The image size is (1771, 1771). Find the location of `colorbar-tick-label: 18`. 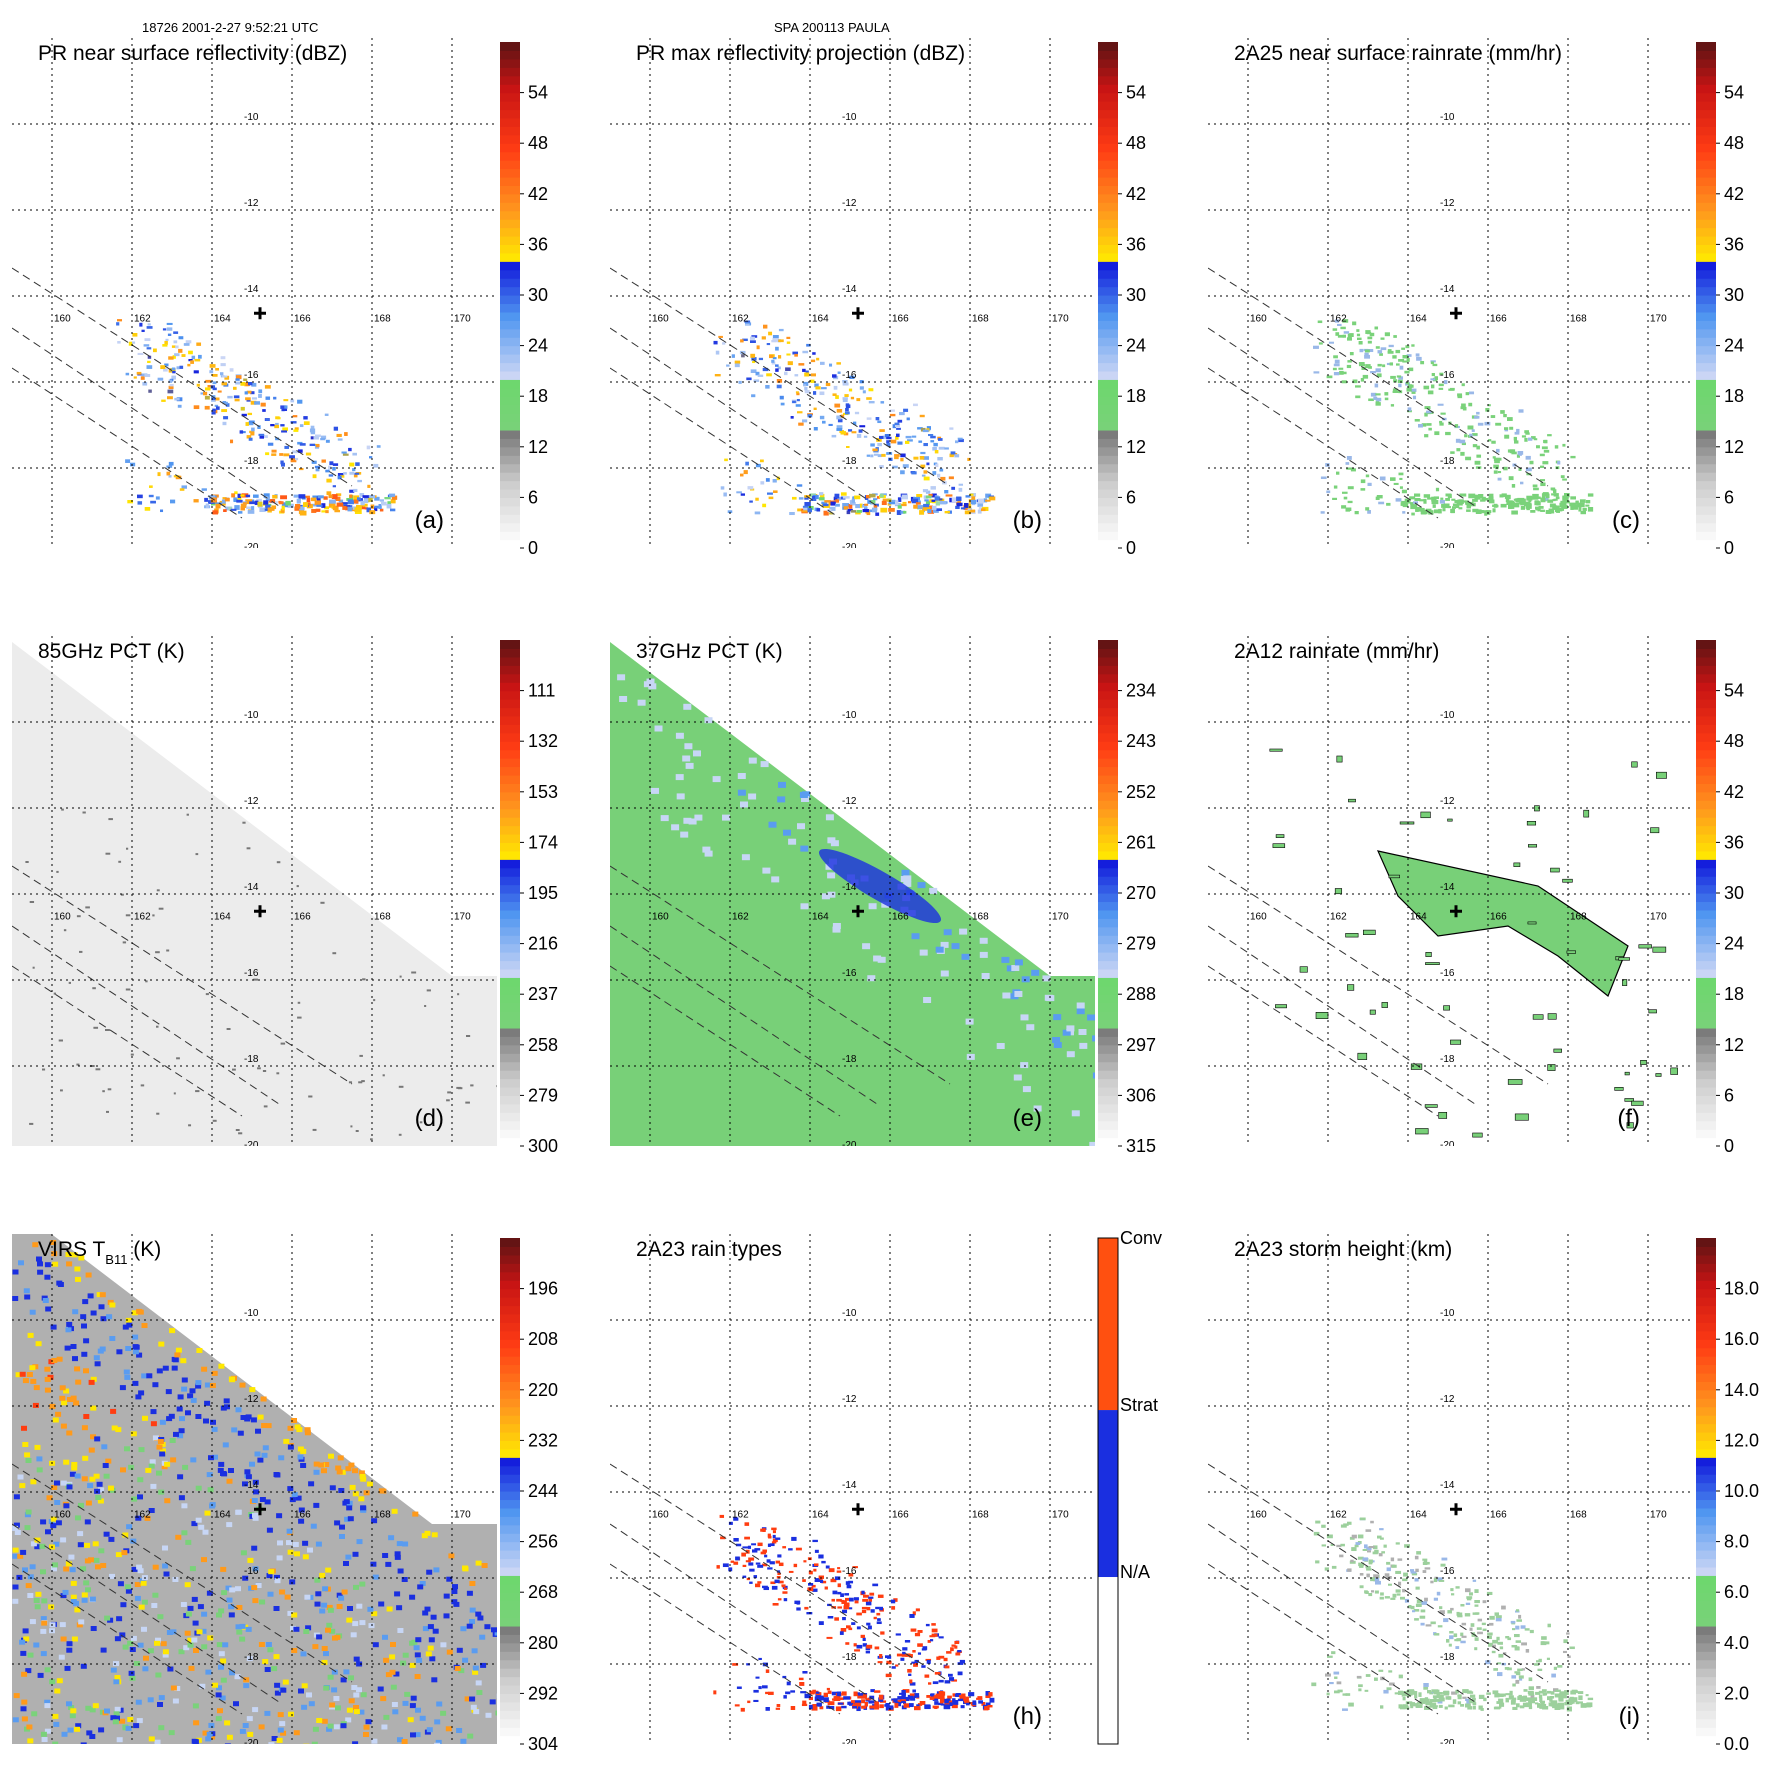

colorbar-tick-label: 18 is located at coordinates (1136, 396).